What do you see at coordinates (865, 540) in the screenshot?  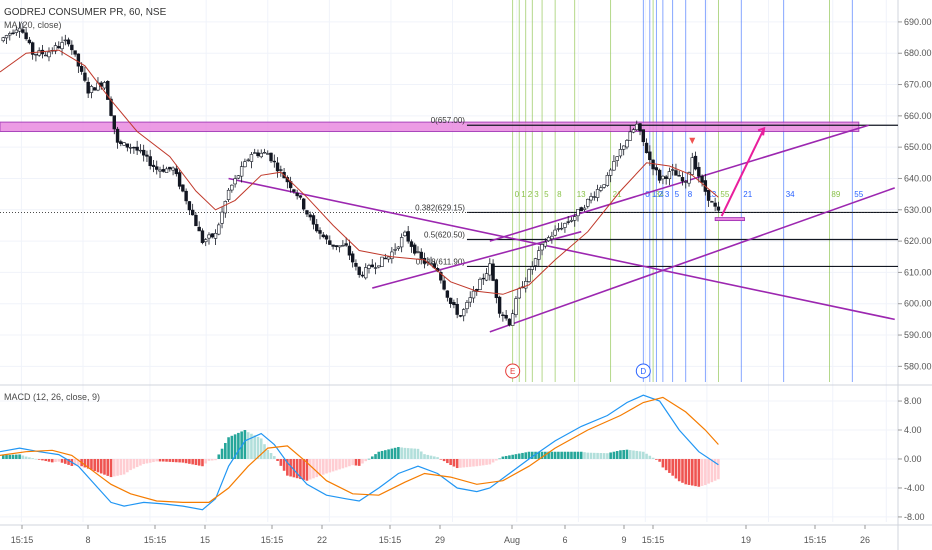 I see `time-tick-label: 26` at bounding box center [865, 540].